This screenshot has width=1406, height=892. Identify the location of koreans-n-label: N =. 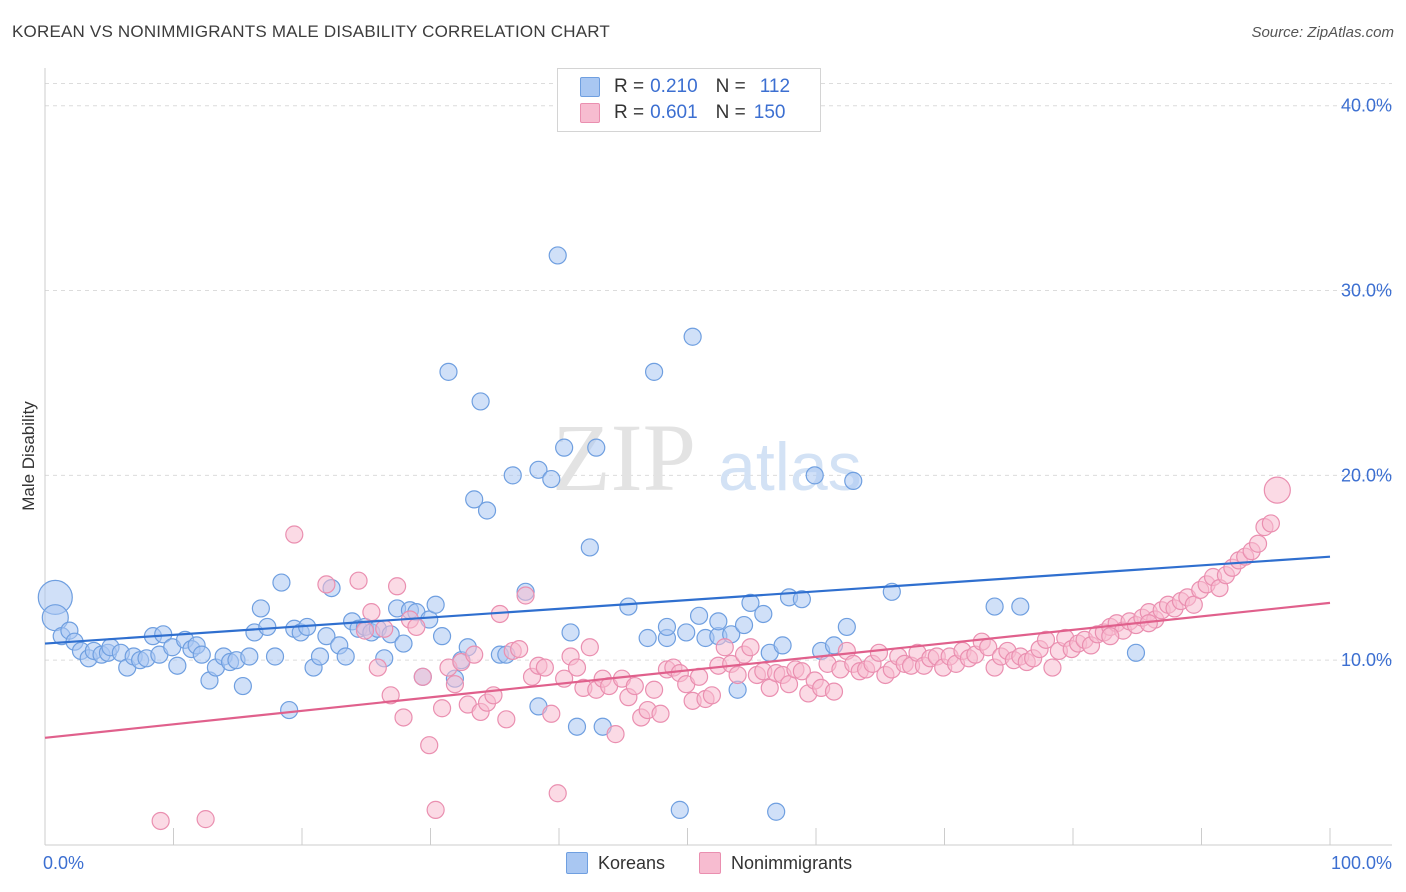
(730, 86).